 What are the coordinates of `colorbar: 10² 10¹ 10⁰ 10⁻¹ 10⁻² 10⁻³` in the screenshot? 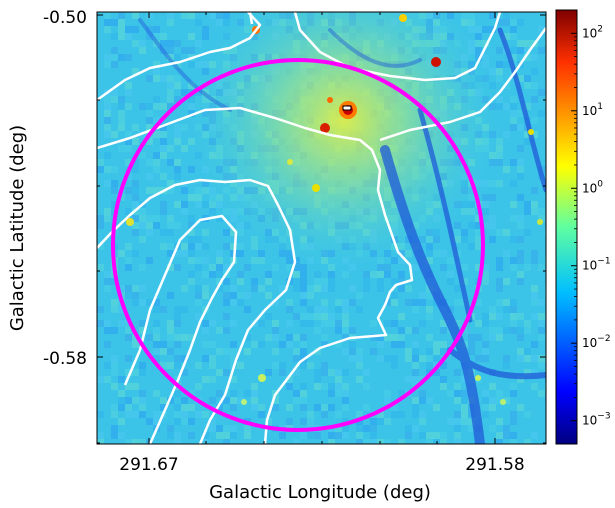 It's located at (583, 227).